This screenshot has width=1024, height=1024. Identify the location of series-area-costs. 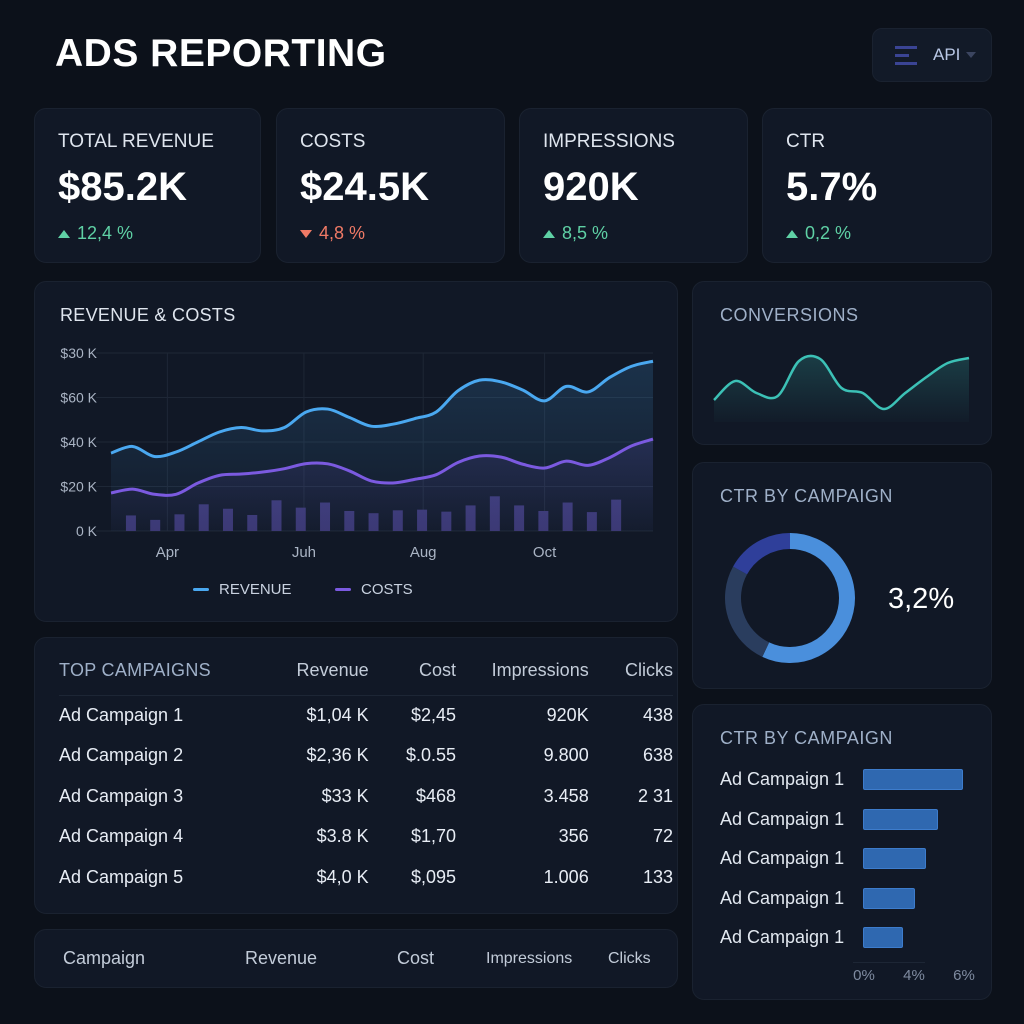
(382, 485).